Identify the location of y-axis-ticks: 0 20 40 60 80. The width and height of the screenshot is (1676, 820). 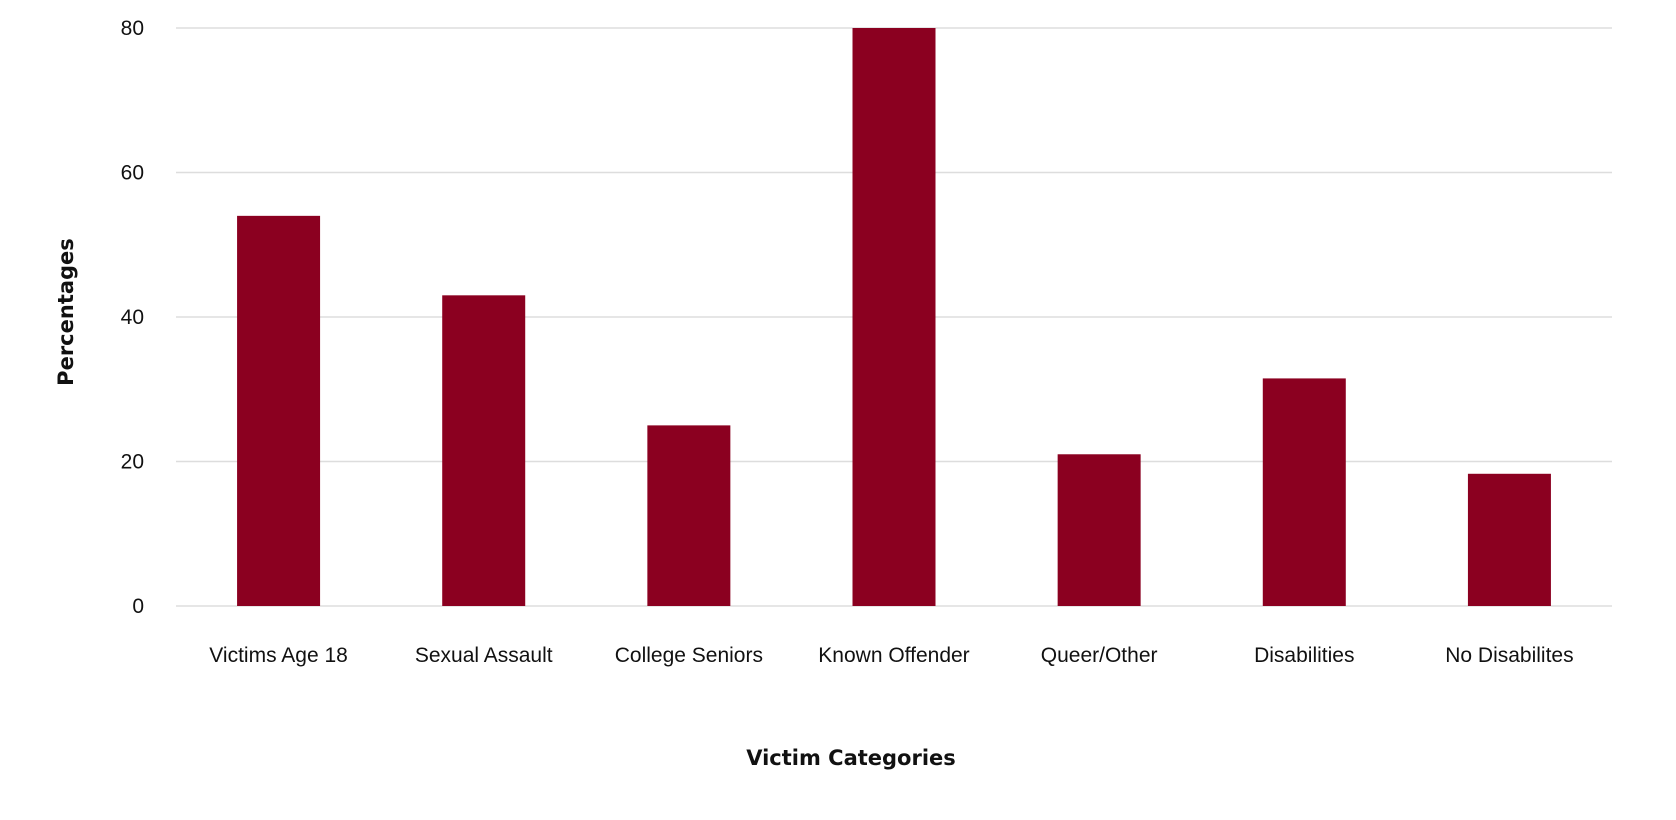
(132, 317).